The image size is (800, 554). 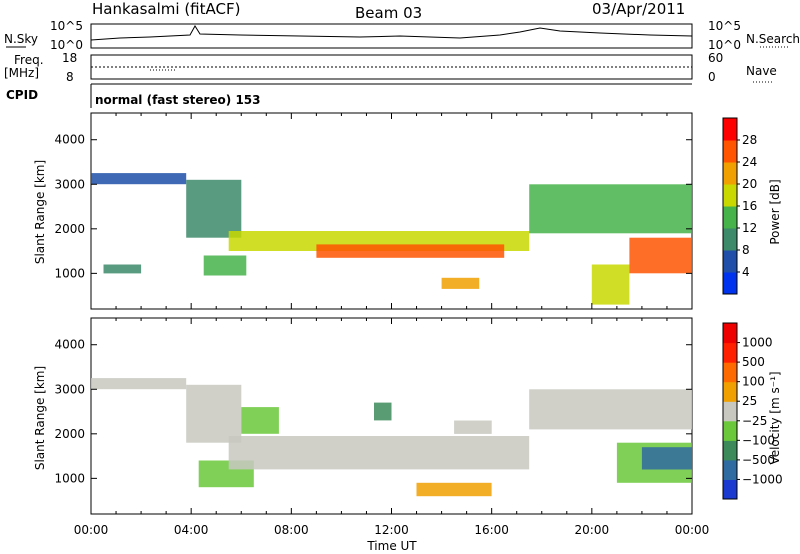 What do you see at coordinates (66, 45) in the screenshot?
I see `nsky-tick-bottom: 10^0` at bounding box center [66, 45].